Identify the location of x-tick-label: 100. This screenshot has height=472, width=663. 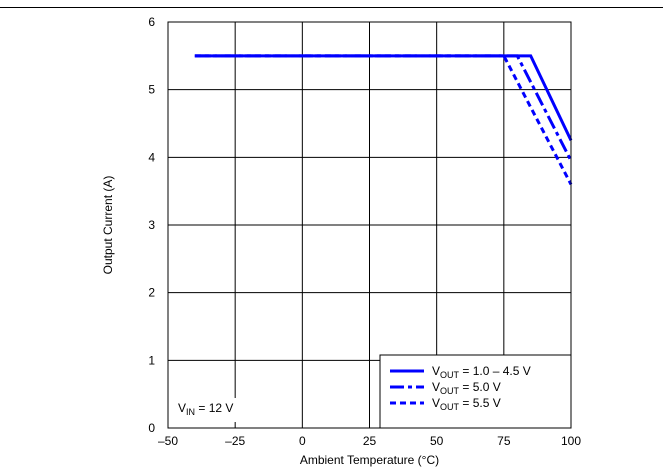
(571, 441).